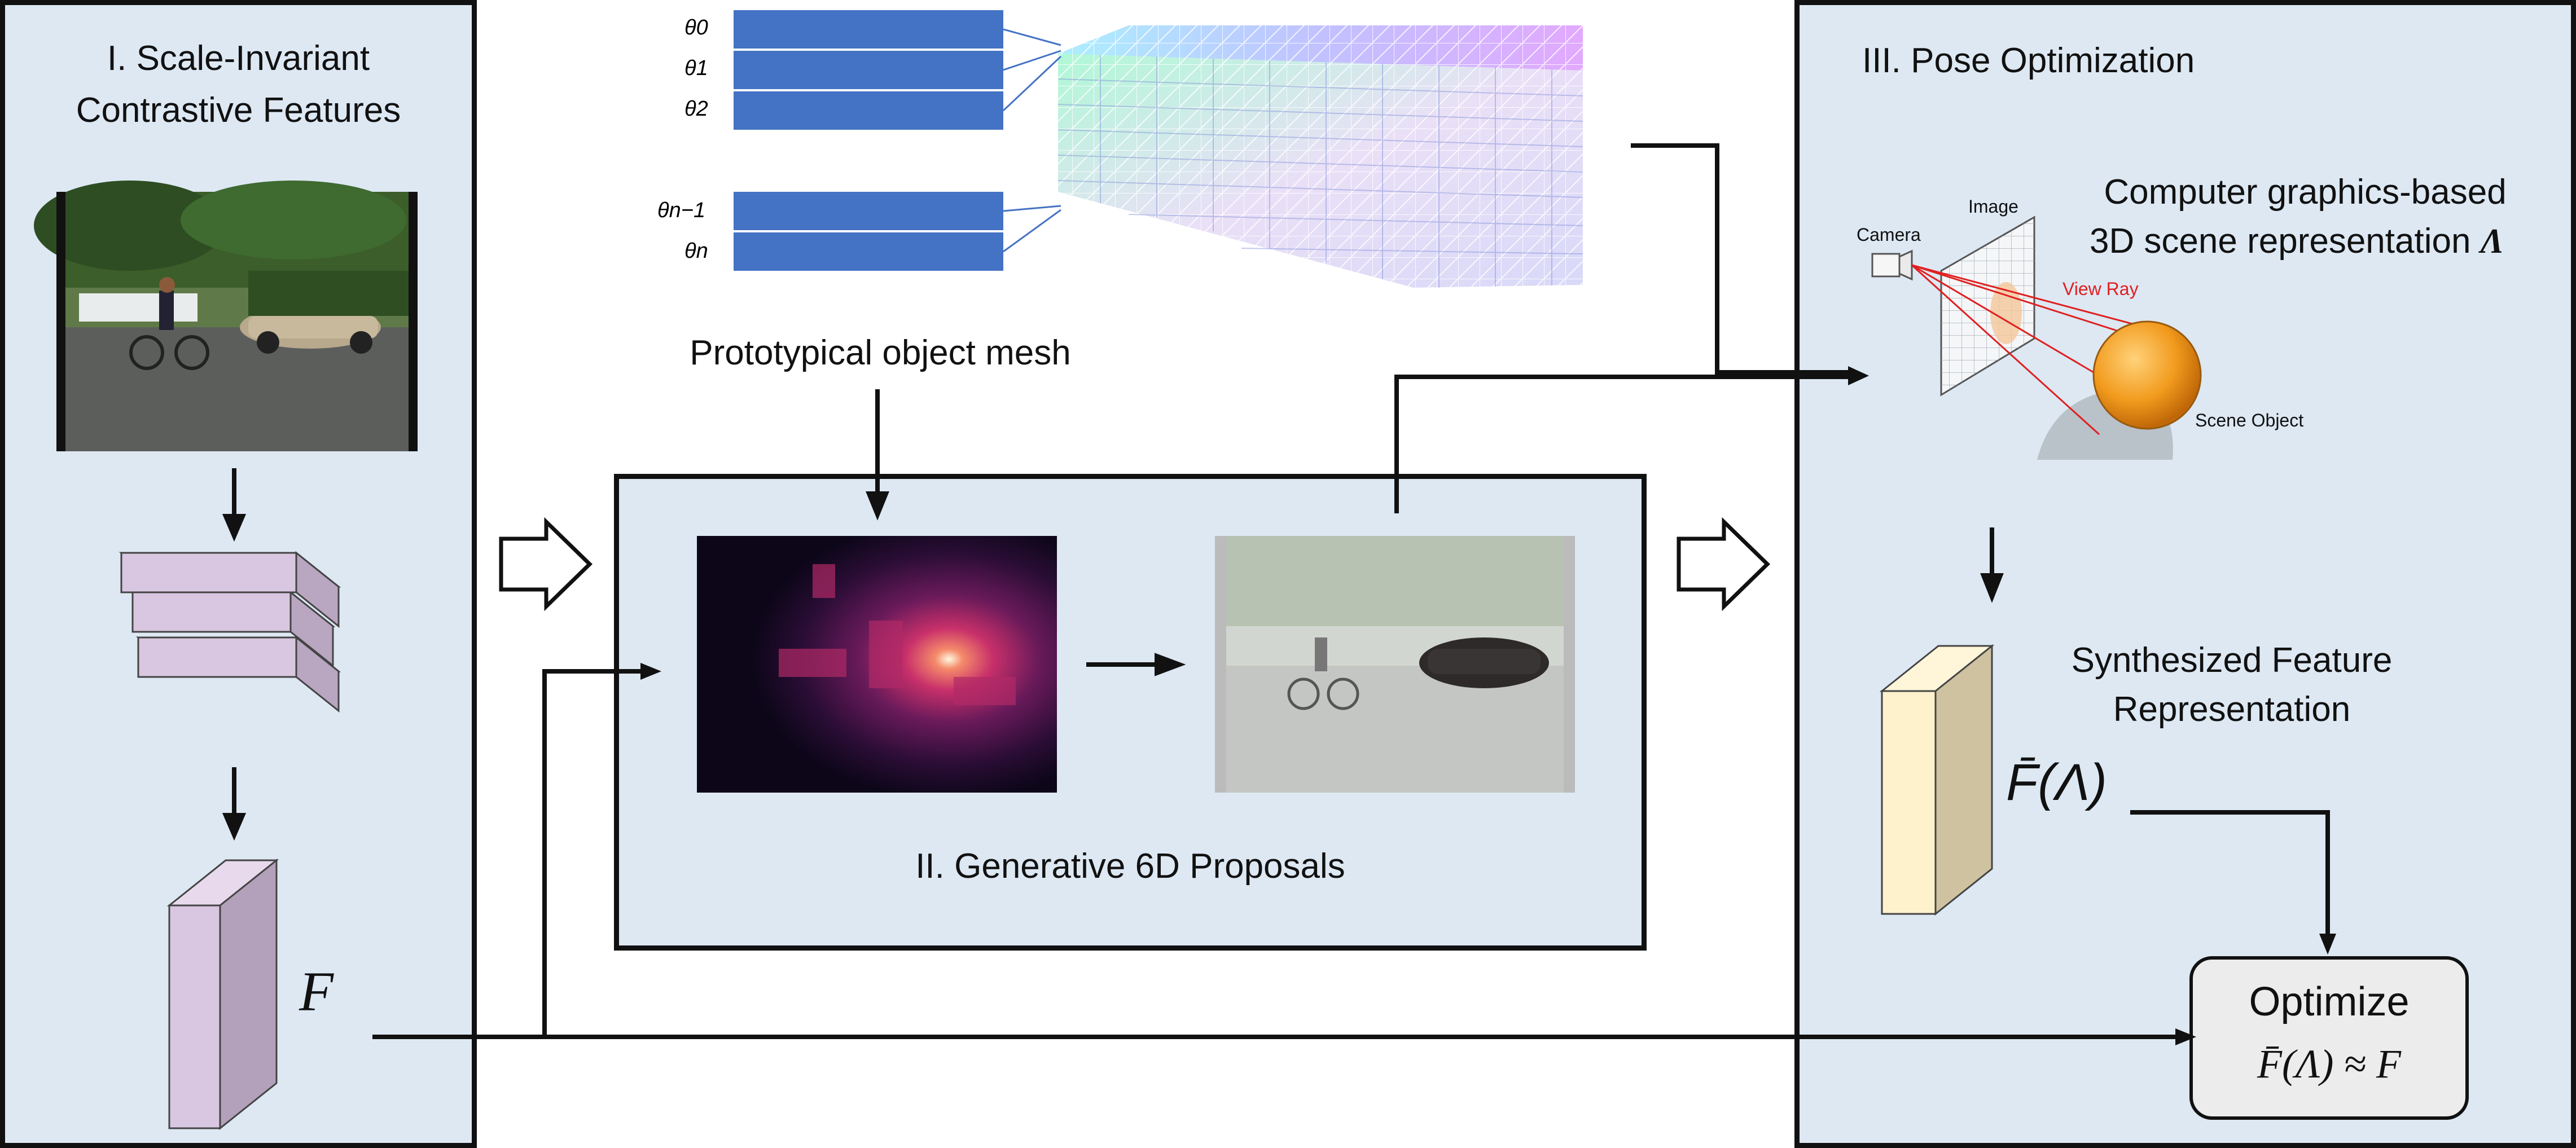 The image size is (2576, 1148). Describe the element at coordinates (868, 251) in the screenshot. I see `param-bar-n` at that location.